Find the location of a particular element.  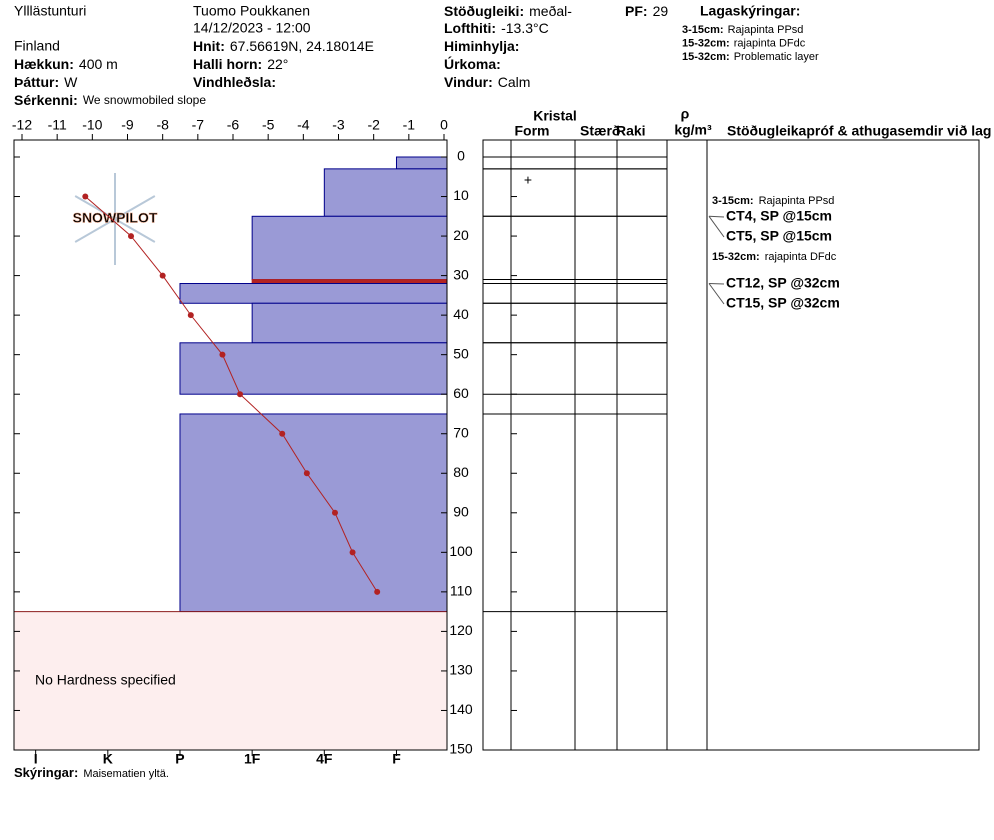

column-header: Kristal is located at coordinates (555, 116).